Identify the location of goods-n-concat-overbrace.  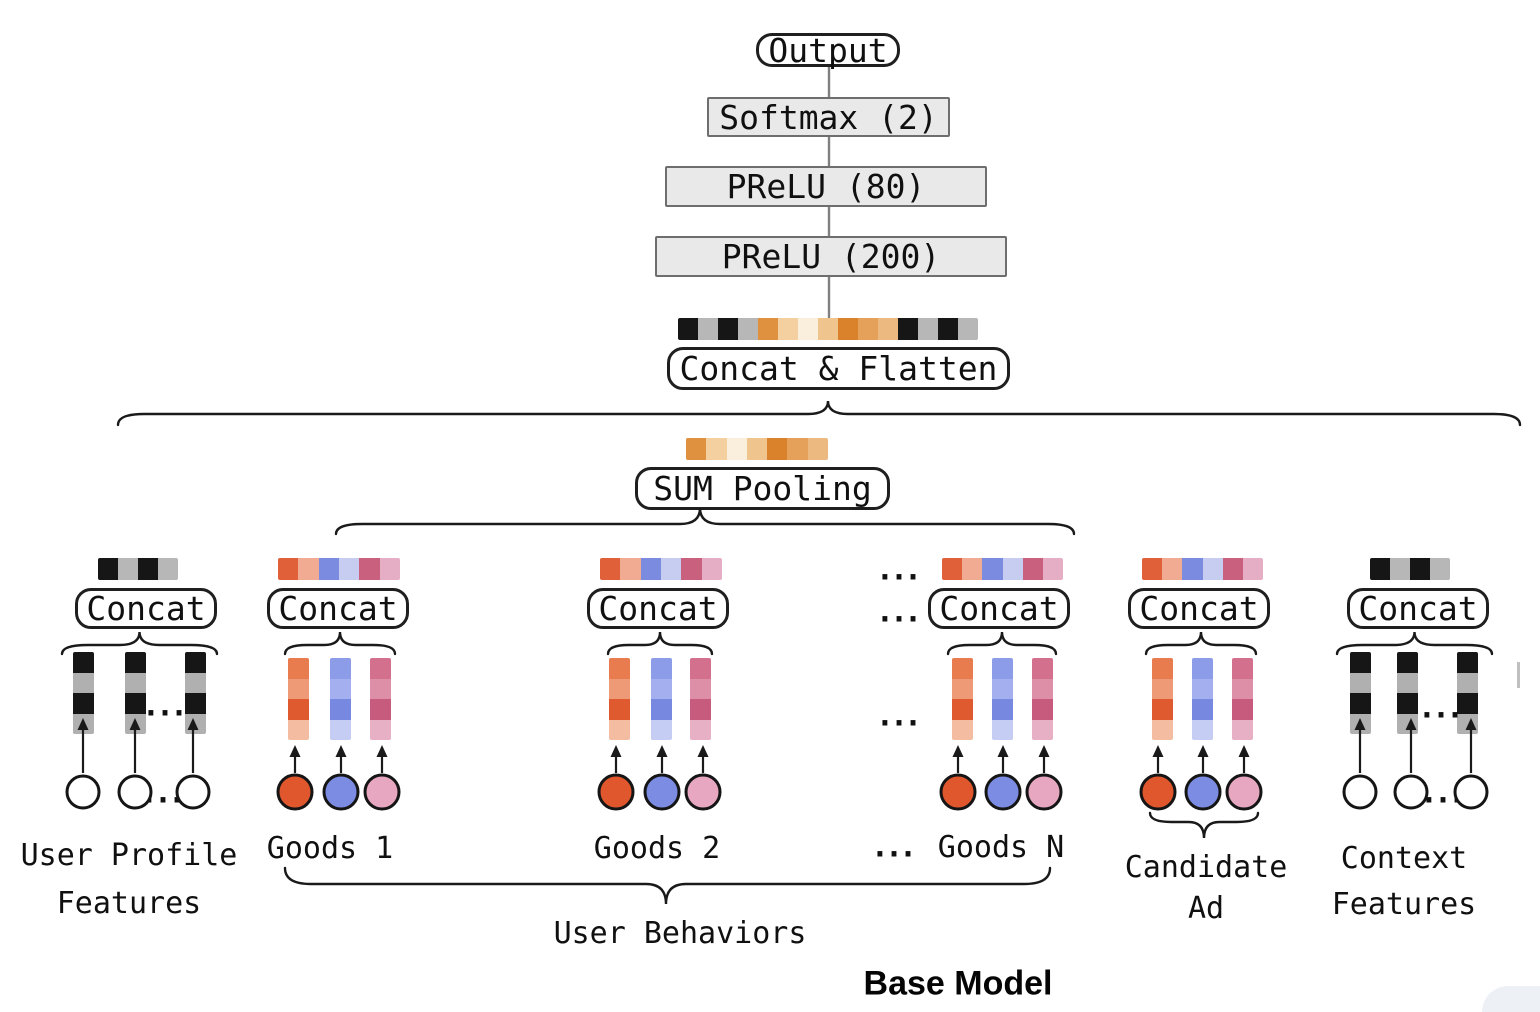
(1002, 643).